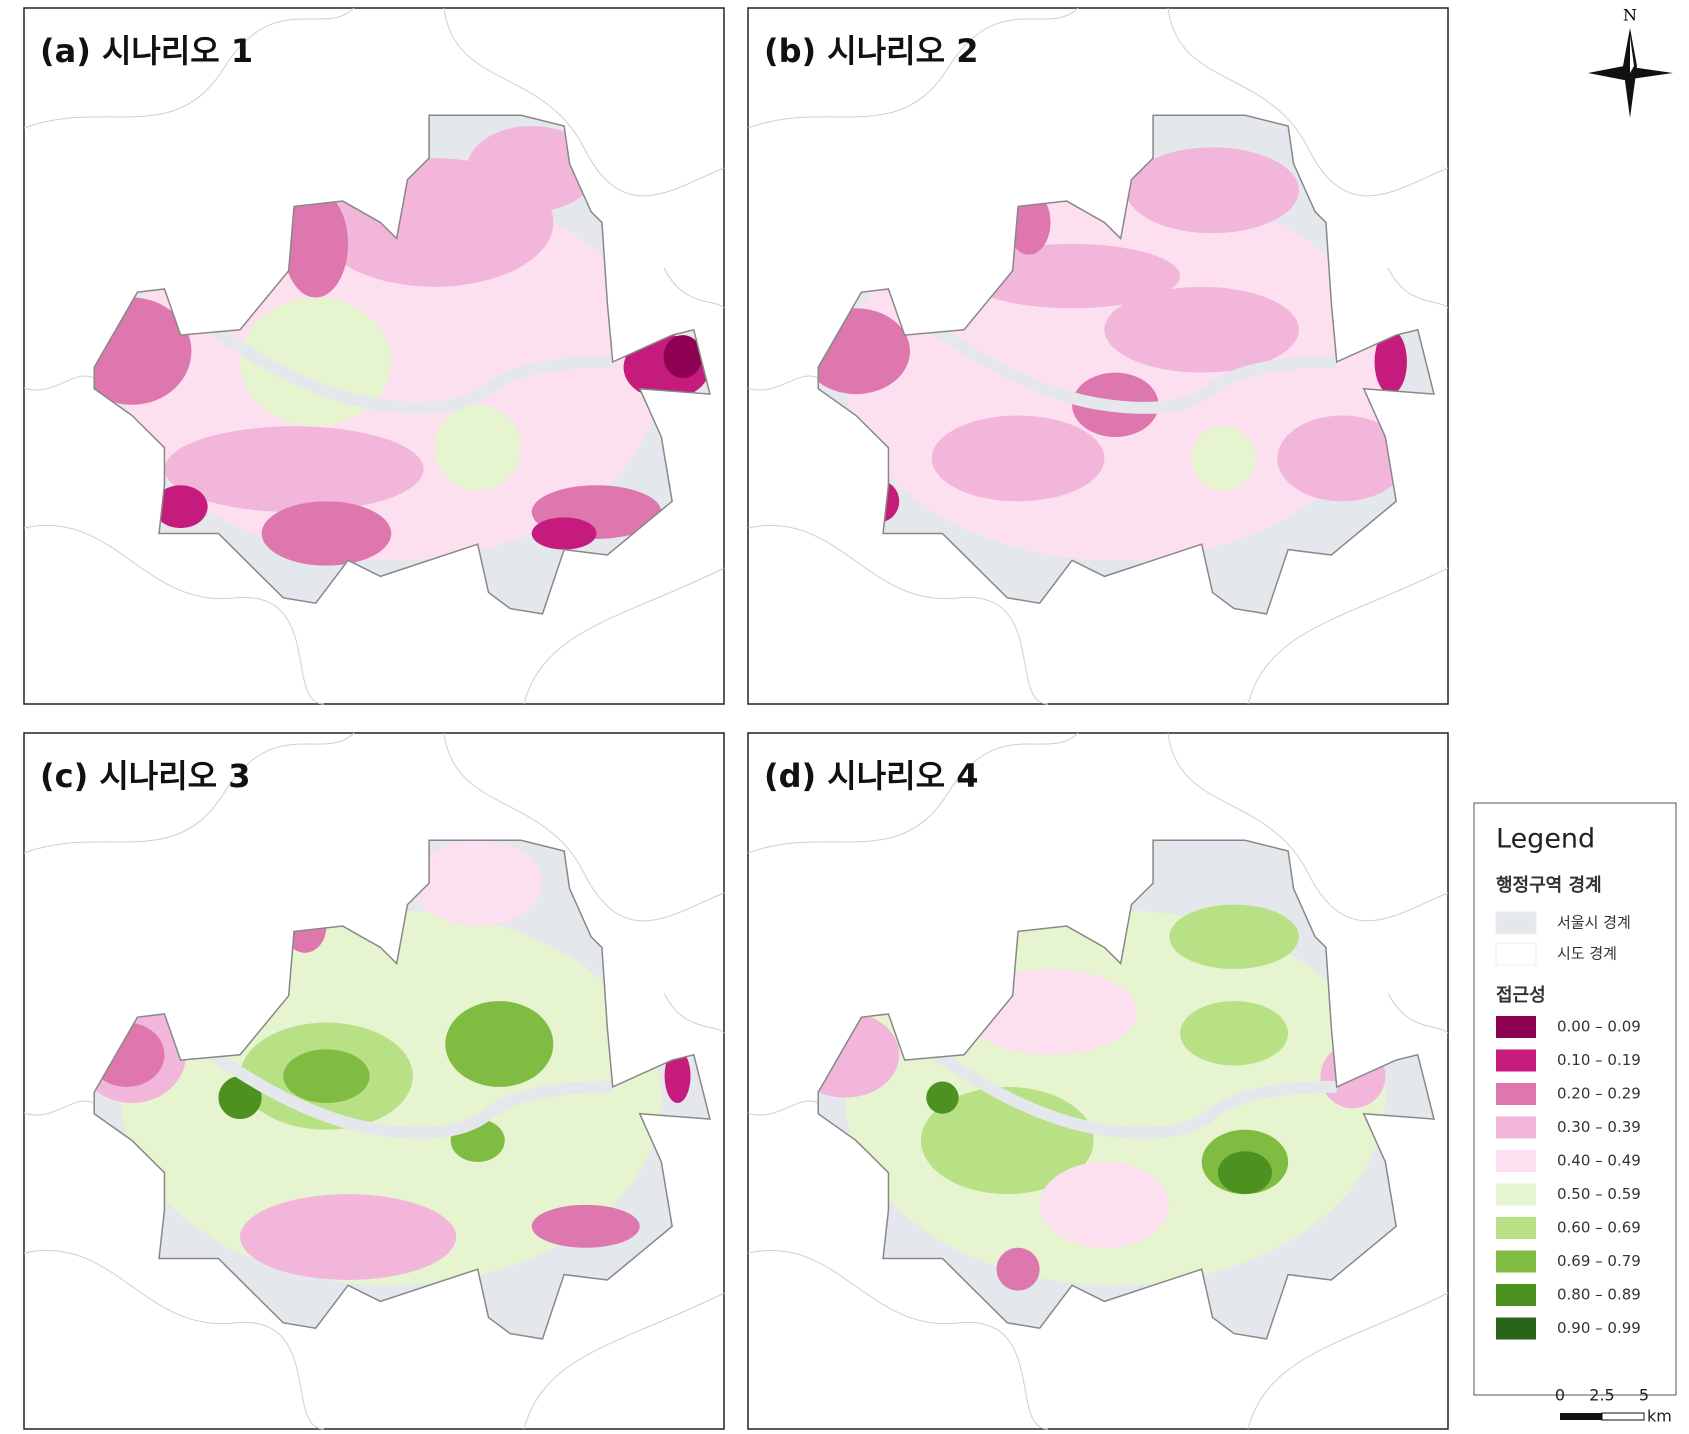 Image resolution: width=1689 pixels, height=1434 pixels. I want to click on legend-label: 0.30 – 0.39, so click(1599, 1127).